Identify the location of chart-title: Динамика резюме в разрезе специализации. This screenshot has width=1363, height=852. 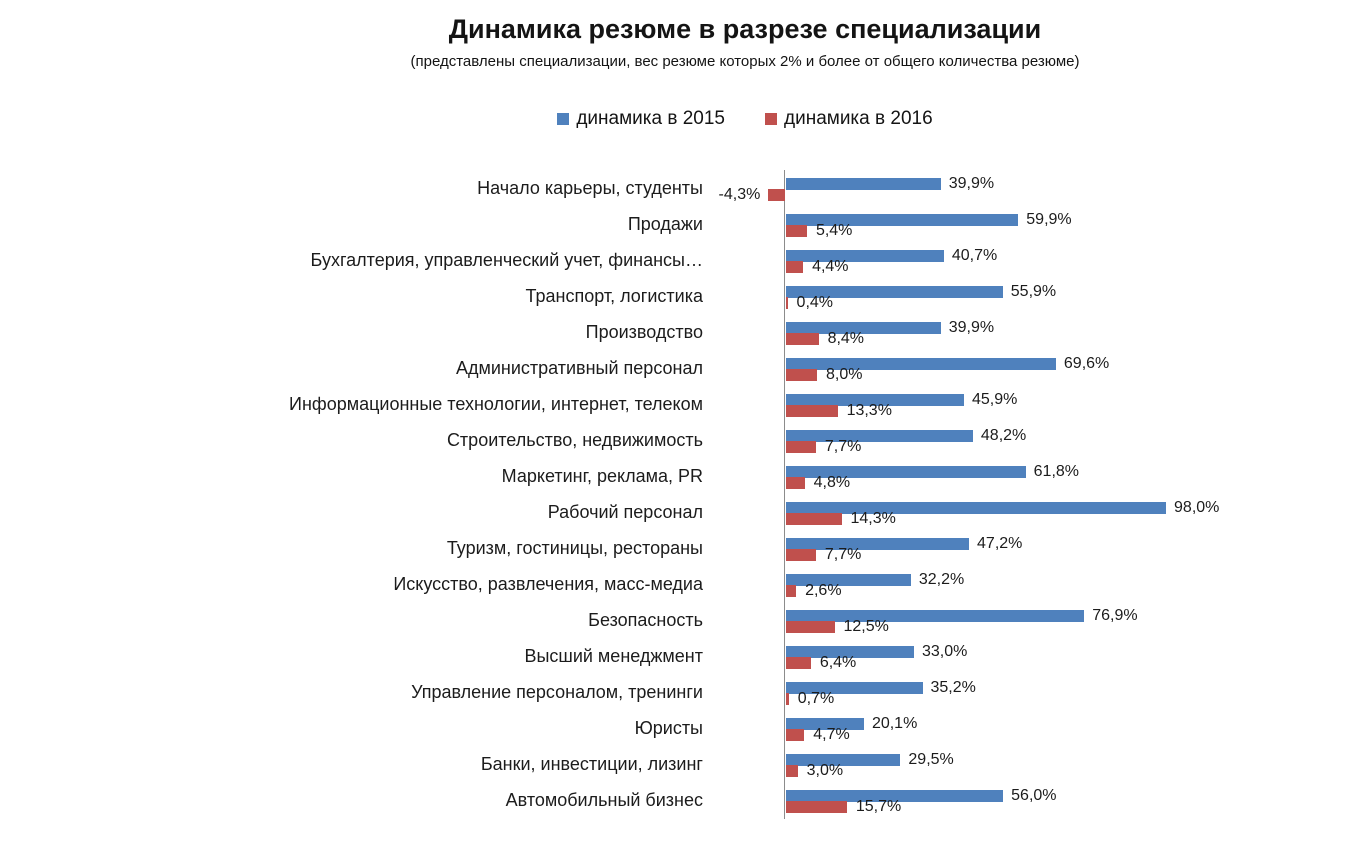
(745, 29).